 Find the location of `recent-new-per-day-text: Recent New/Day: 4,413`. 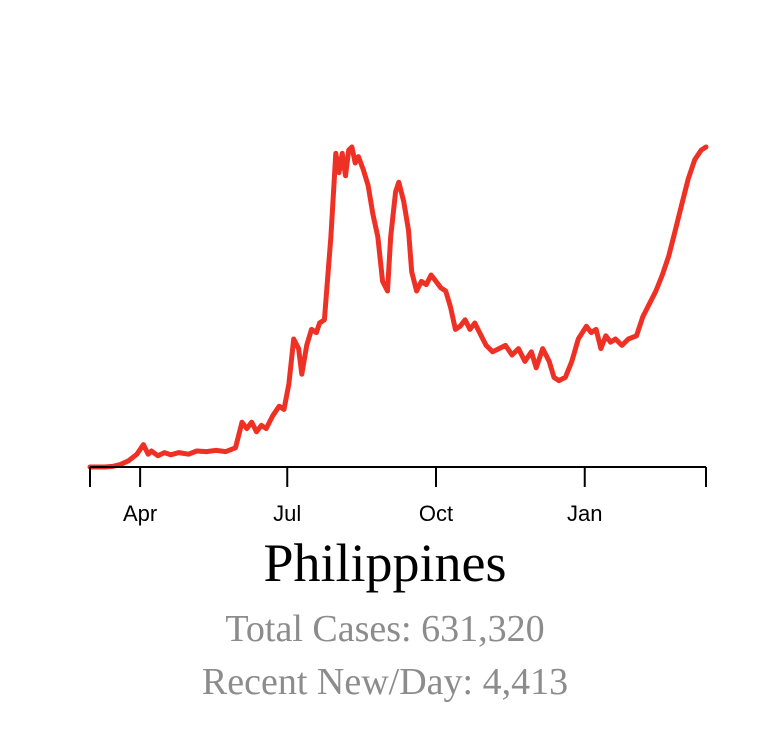

recent-new-per-day-text: Recent New/Day: 4,413 is located at coordinates (385, 682).